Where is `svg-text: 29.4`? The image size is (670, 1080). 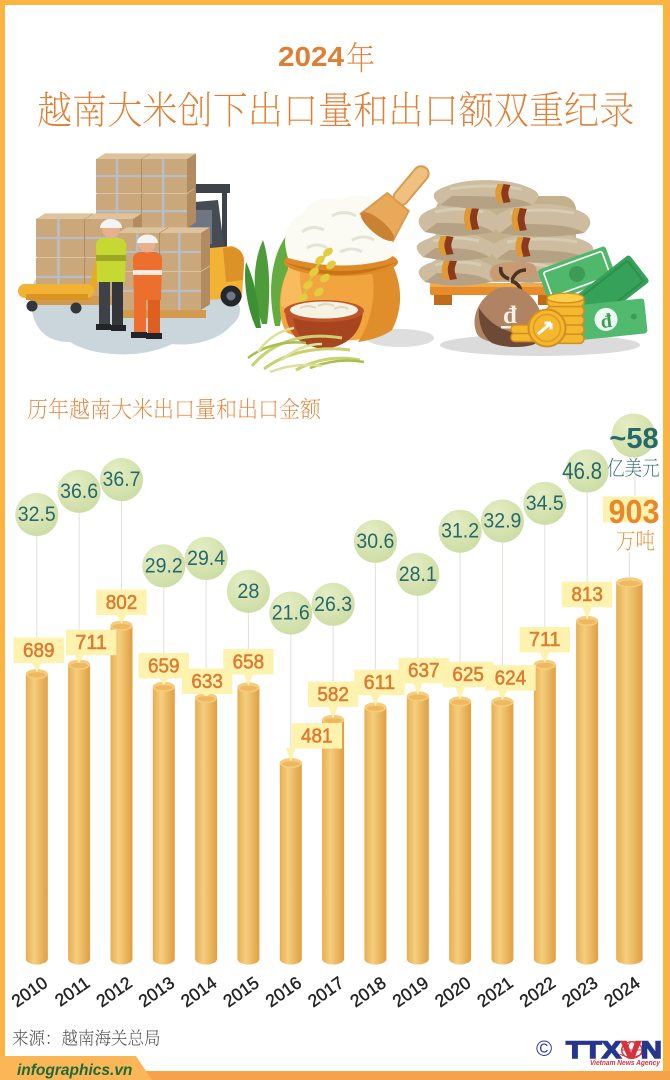
svg-text: 29.4 is located at coordinates (206, 558).